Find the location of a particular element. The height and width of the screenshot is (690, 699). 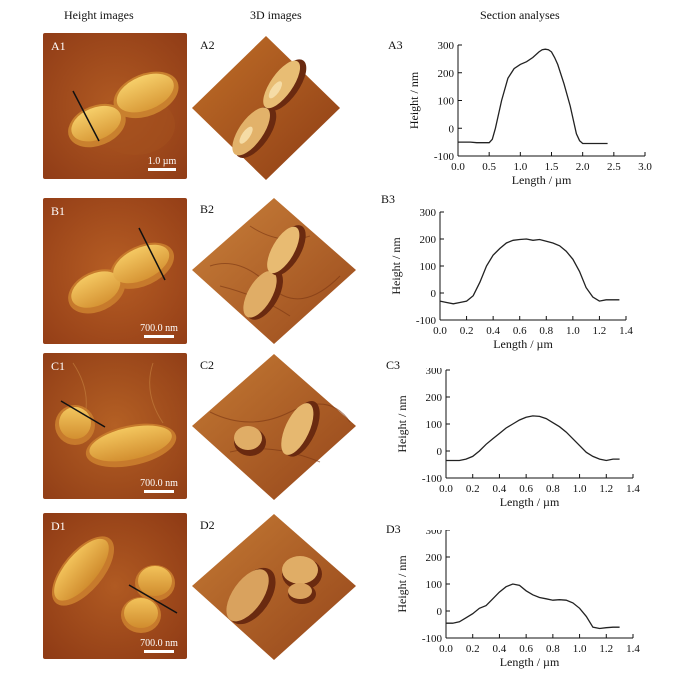

section-analyses-header: Section analyses is located at coordinates (520, 15).